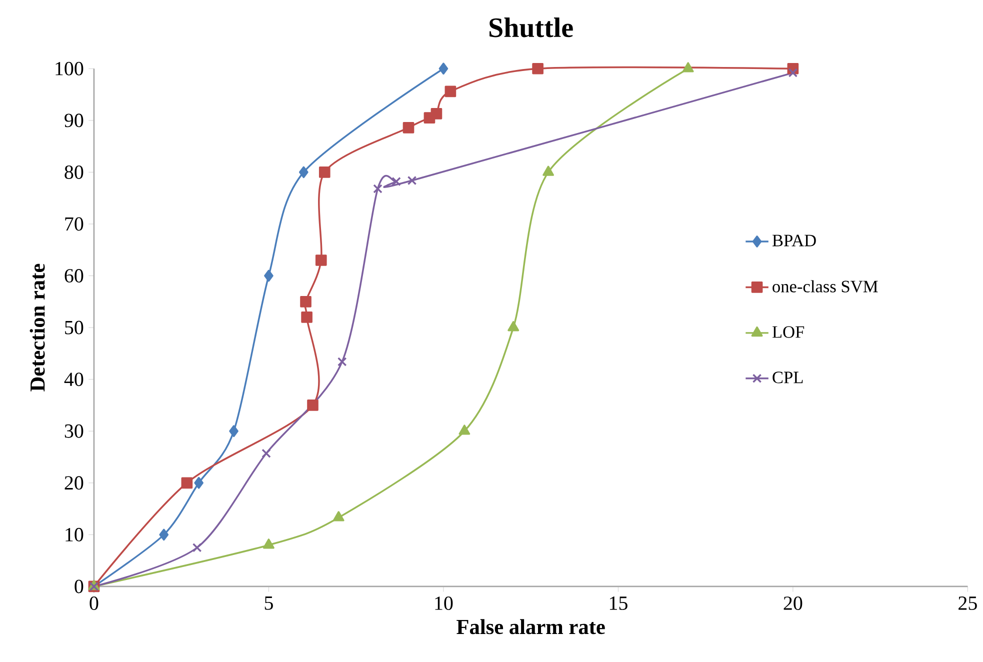 This screenshot has height=662, width=983. Describe the element at coordinates (794, 240) in the screenshot. I see `legend-label: BPAD` at that location.